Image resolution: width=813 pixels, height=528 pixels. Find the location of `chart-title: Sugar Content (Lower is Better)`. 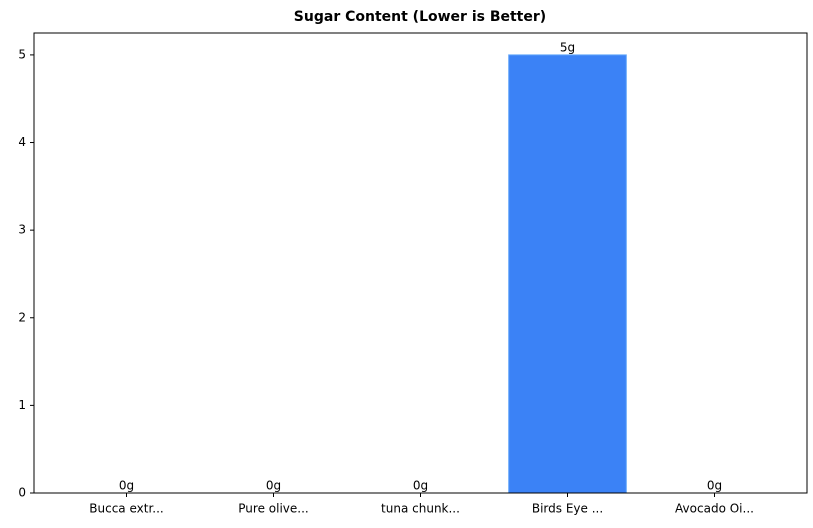

chart-title: Sugar Content (Lower is Better) is located at coordinates (420, 17).